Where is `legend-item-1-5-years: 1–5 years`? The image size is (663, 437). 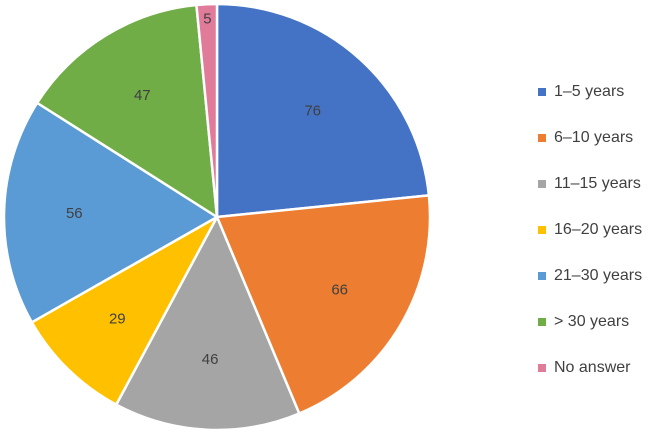 legend-item-1-5-years: 1–5 years is located at coordinates (600, 92).